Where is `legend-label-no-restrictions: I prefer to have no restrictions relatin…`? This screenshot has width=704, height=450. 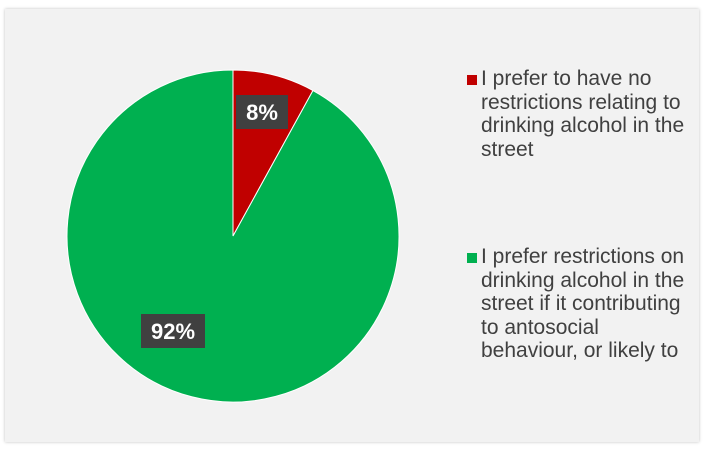 legend-label-no-restrictions: I prefer to have no restrictions relatin… is located at coordinates (583, 114).